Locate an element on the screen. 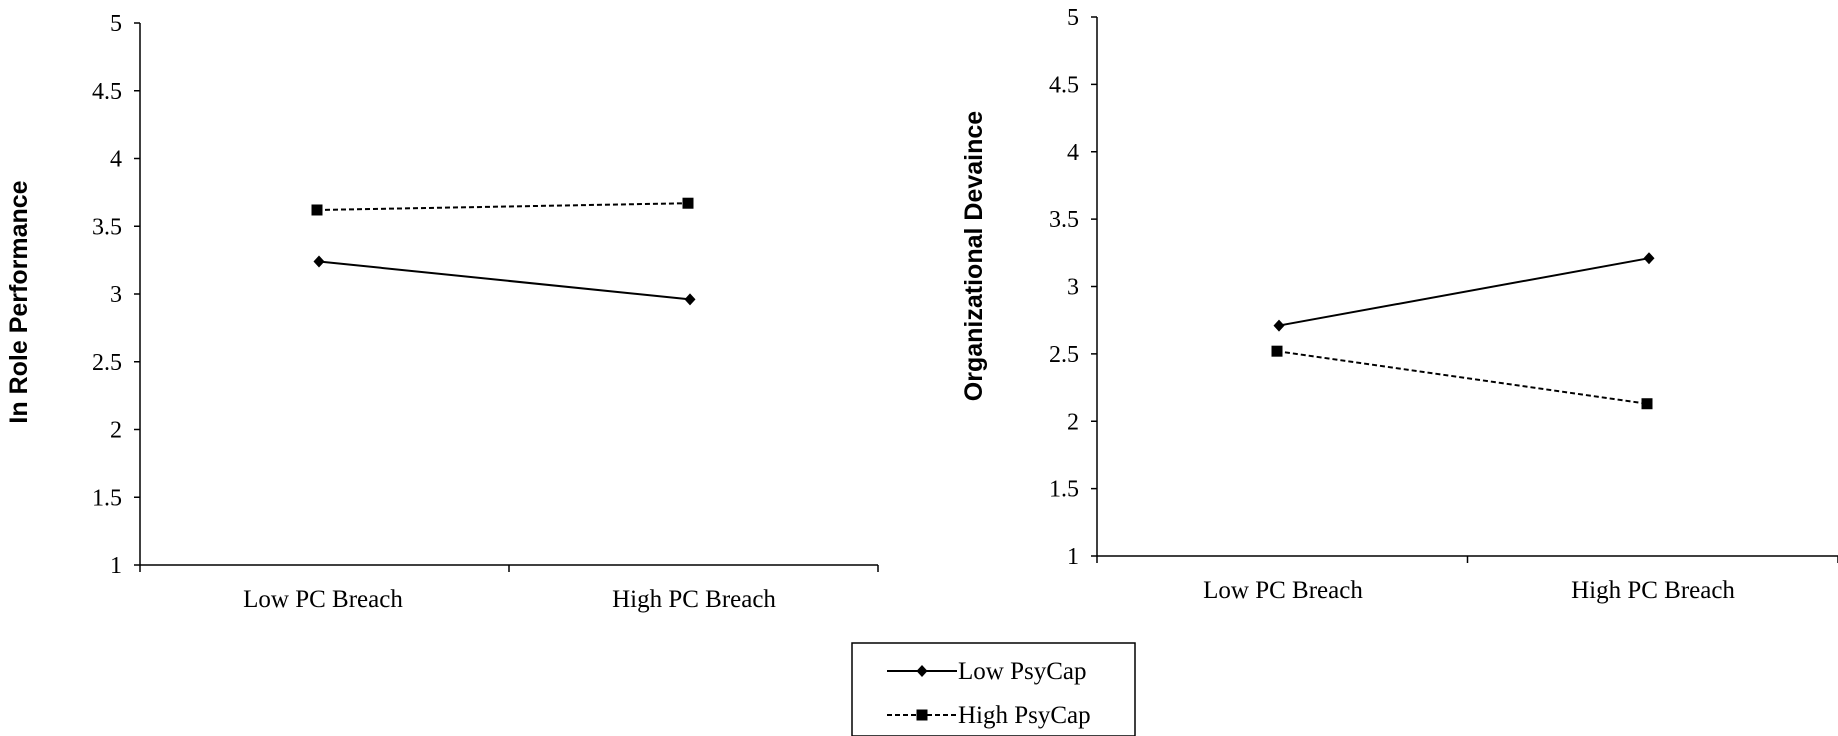 This screenshot has height=736, width=1838. legend: Low PsyCap High PsyCap is located at coordinates (993, 689).